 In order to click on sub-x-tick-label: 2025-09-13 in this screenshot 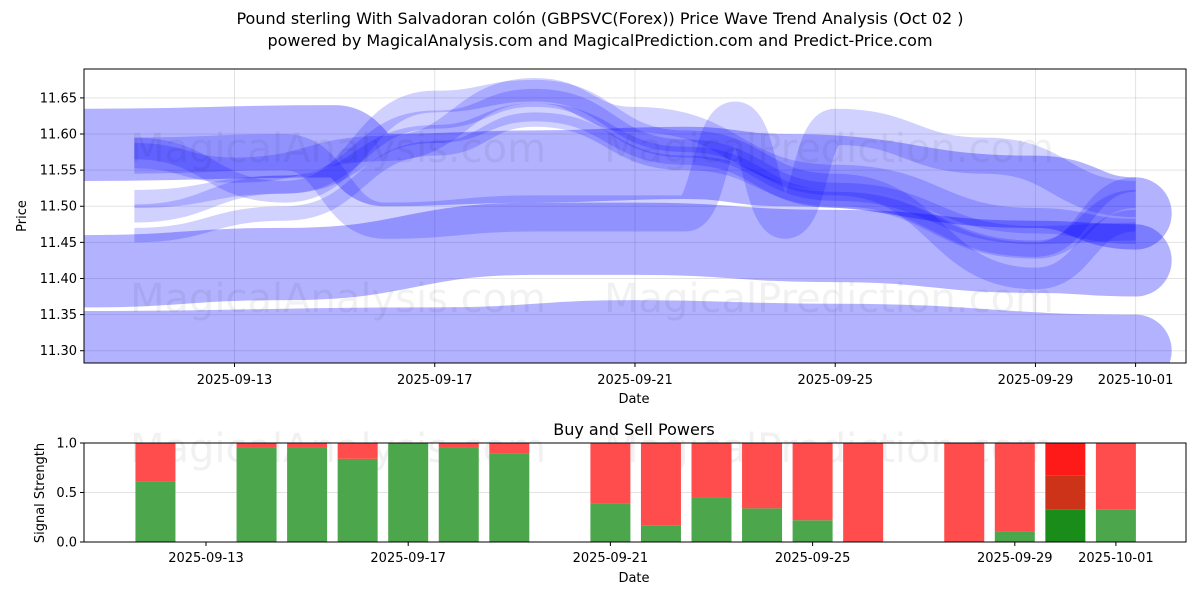, I will do `click(206, 558)`.